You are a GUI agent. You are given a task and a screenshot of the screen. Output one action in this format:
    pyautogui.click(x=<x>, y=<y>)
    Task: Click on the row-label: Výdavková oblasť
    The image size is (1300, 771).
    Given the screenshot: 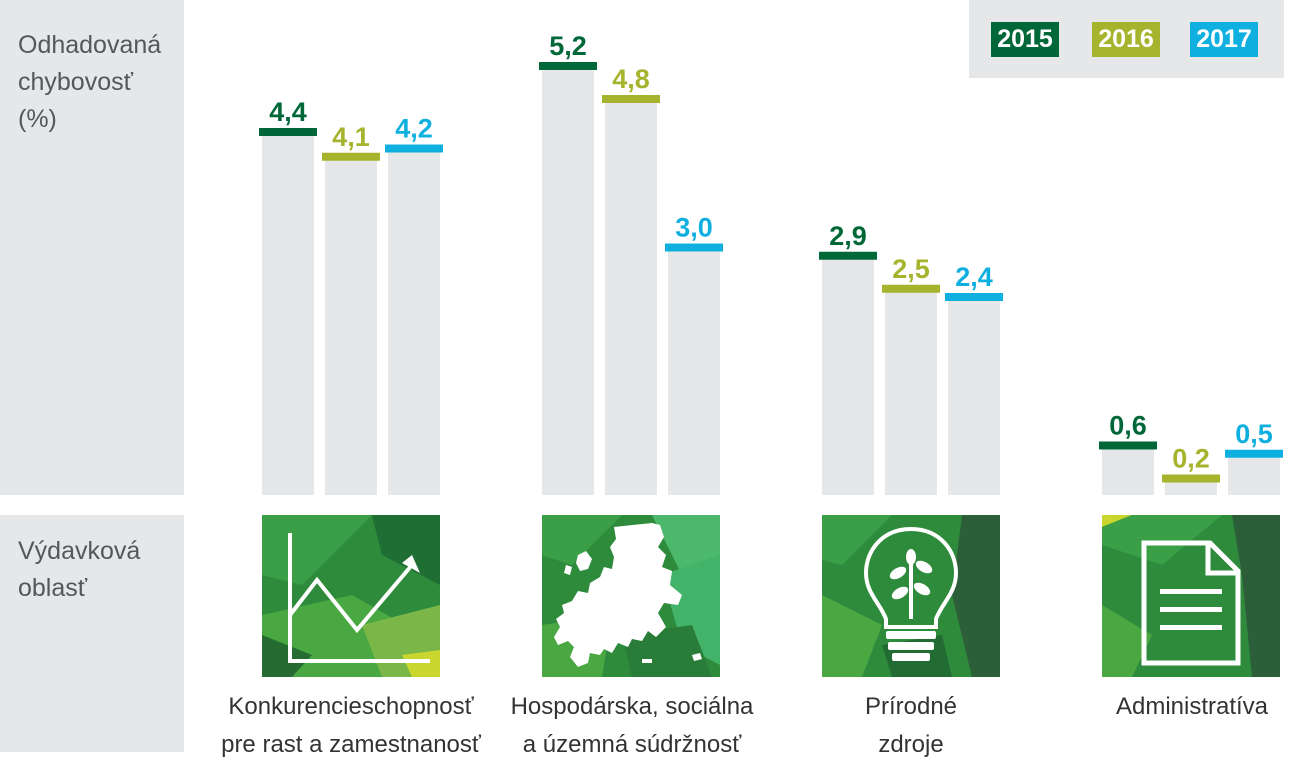 What is the action you would take?
    pyautogui.click(x=98, y=570)
    